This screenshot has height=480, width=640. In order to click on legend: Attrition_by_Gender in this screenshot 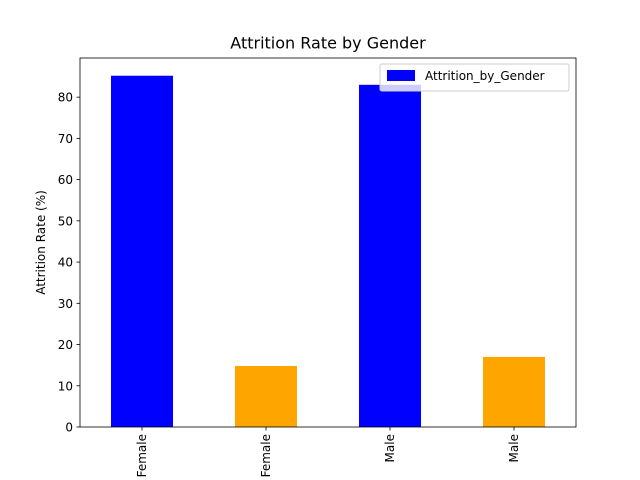, I will do `click(474, 77)`.